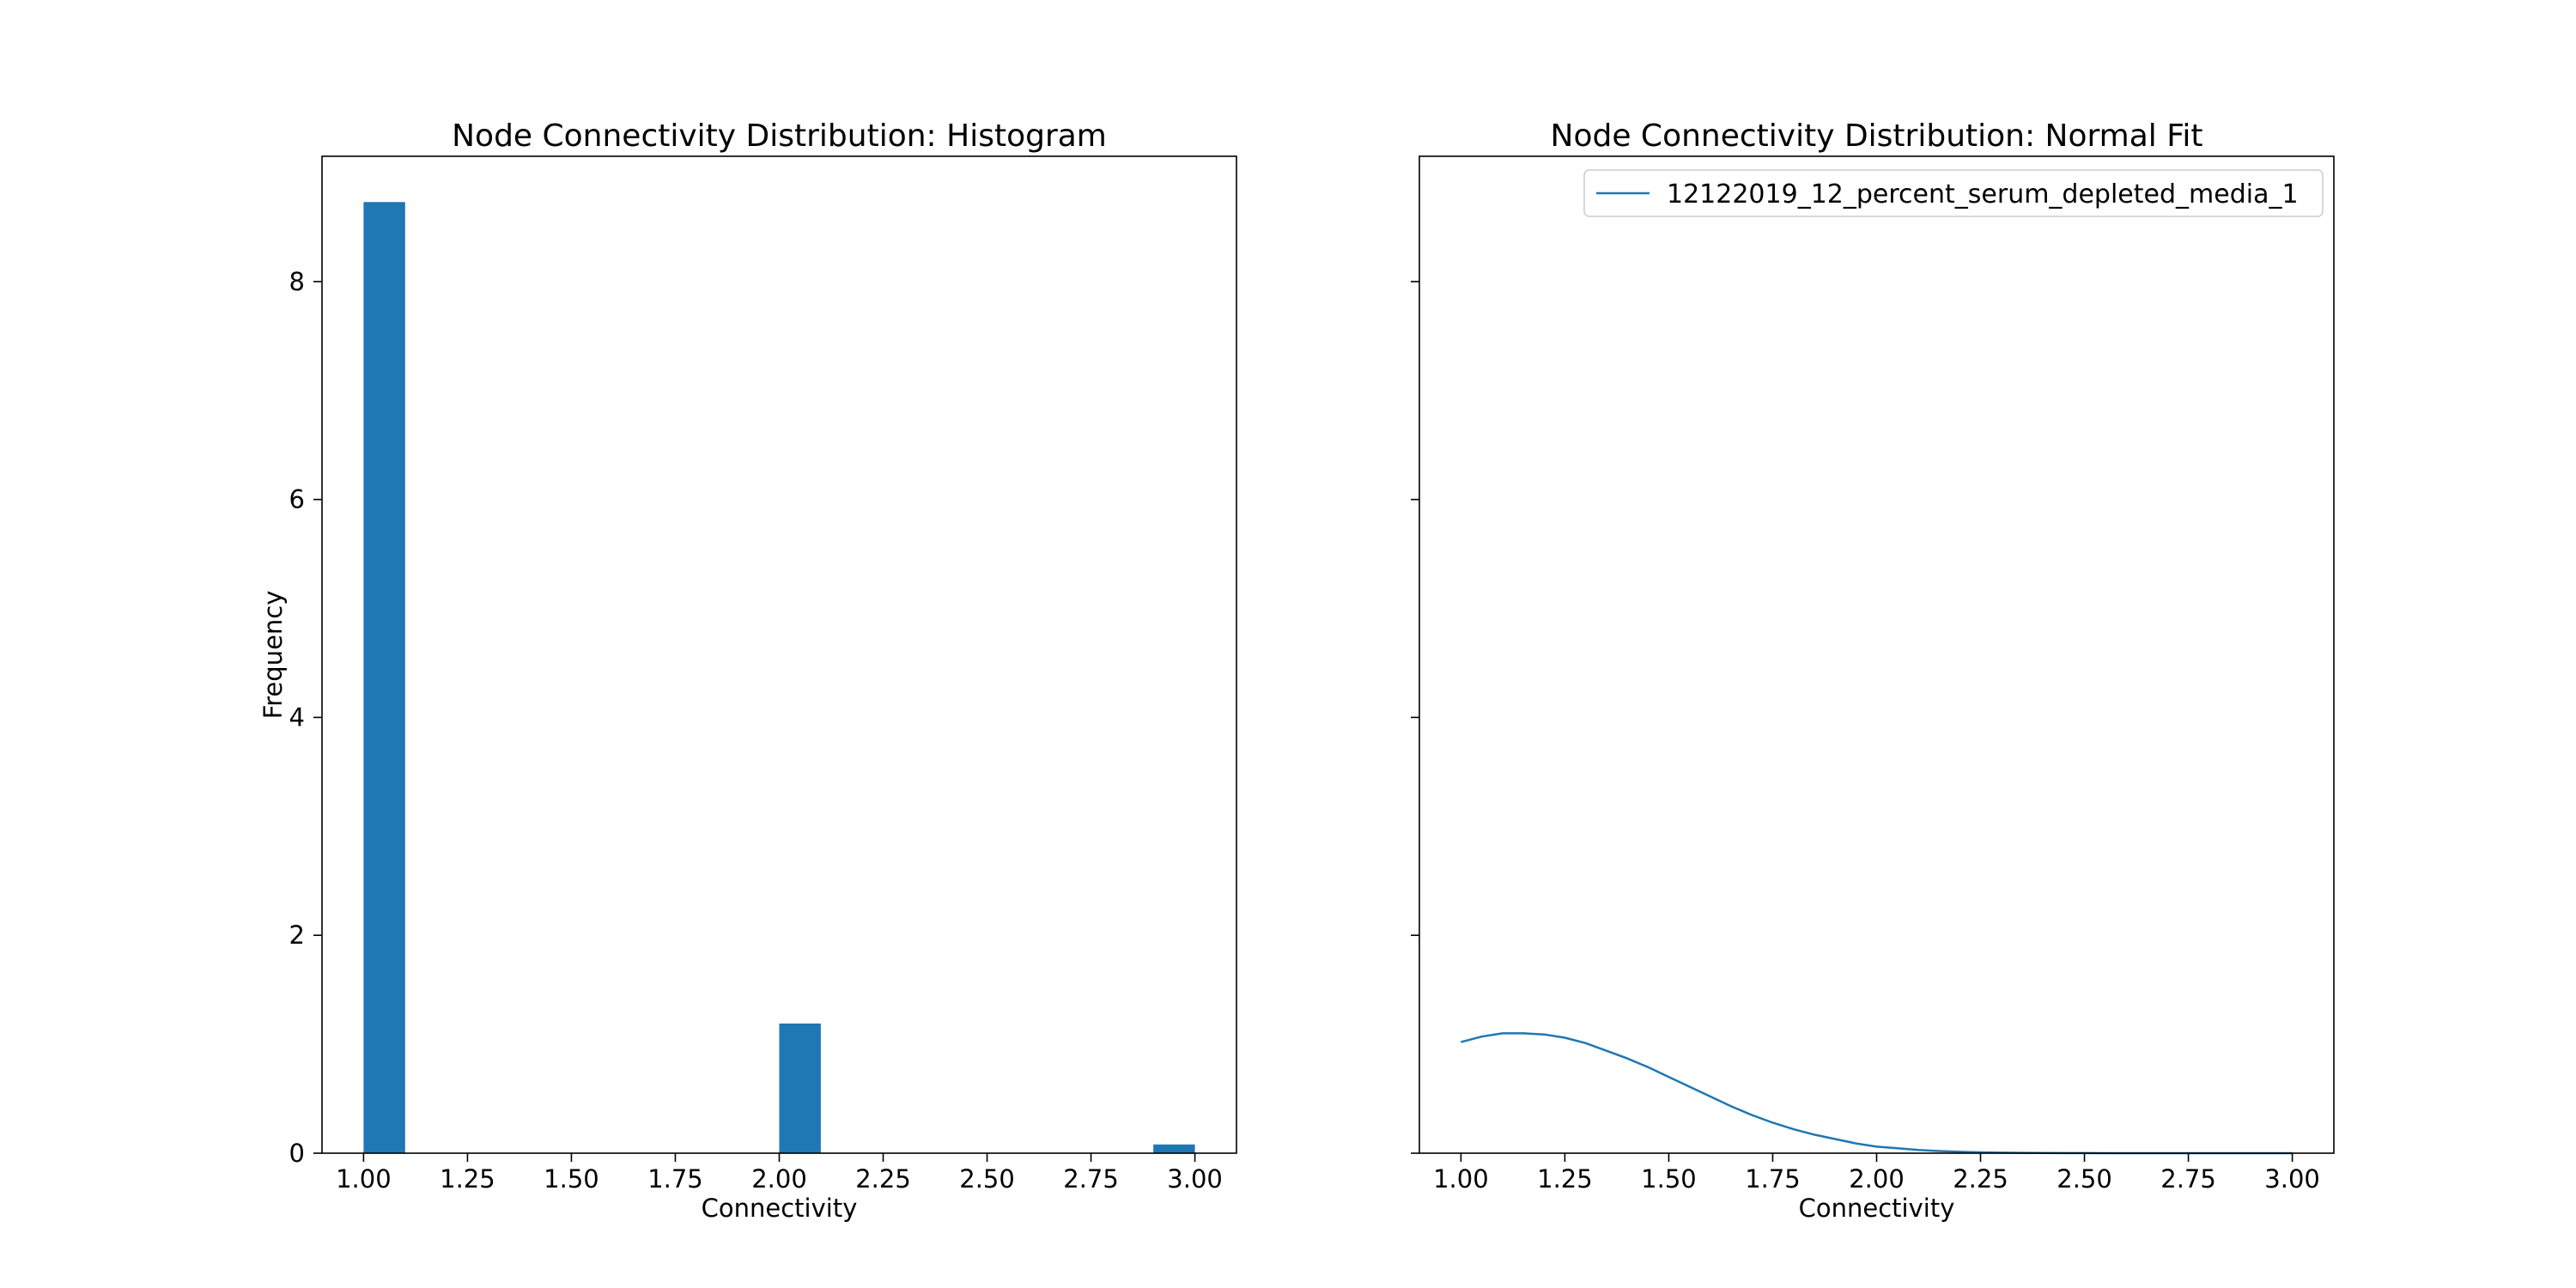 The height and width of the screenshot is (1288, 2576). I want to click on histogram-x-axis-label: Connectivity, so click(780, 1208).